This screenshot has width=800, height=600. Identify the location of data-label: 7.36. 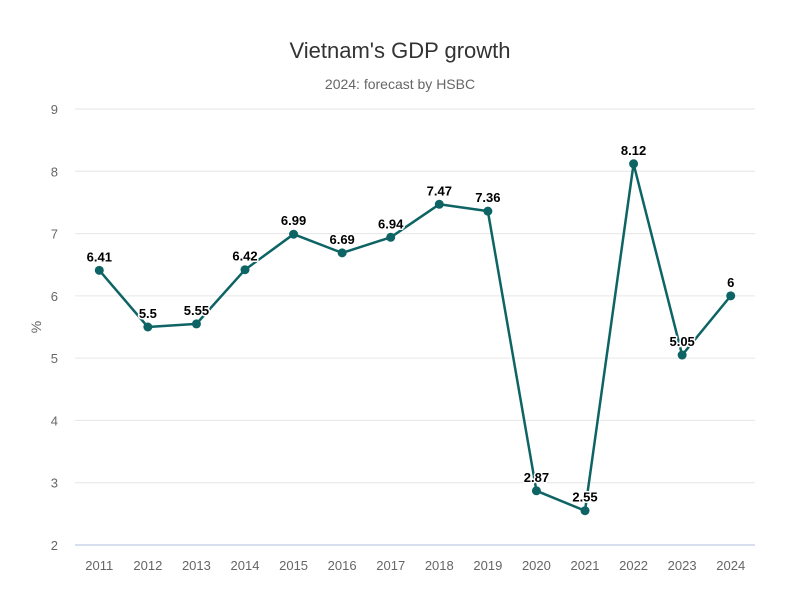
(487, 197).